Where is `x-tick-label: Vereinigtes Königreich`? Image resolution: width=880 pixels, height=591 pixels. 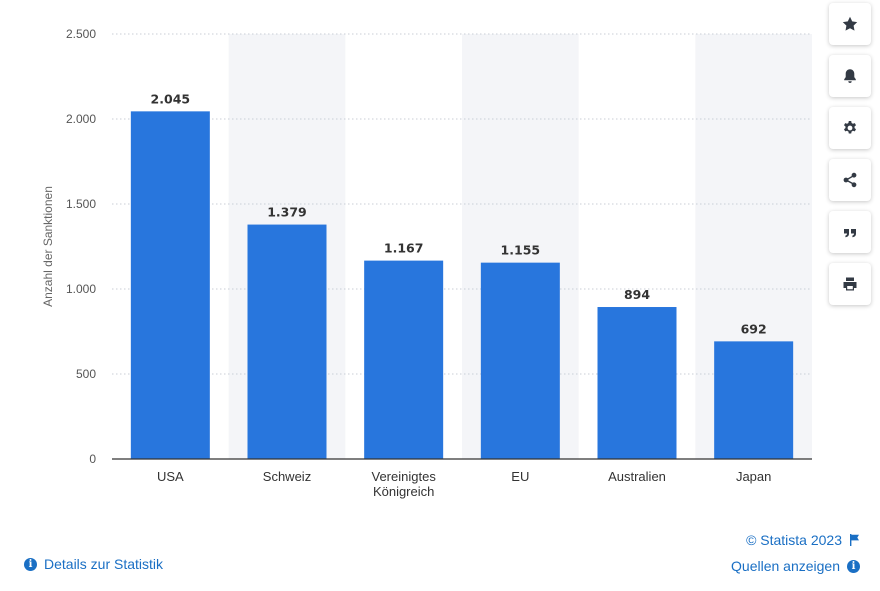 x-tick-label: Vereinigtes Königreich is located at coordinates (404, 484).